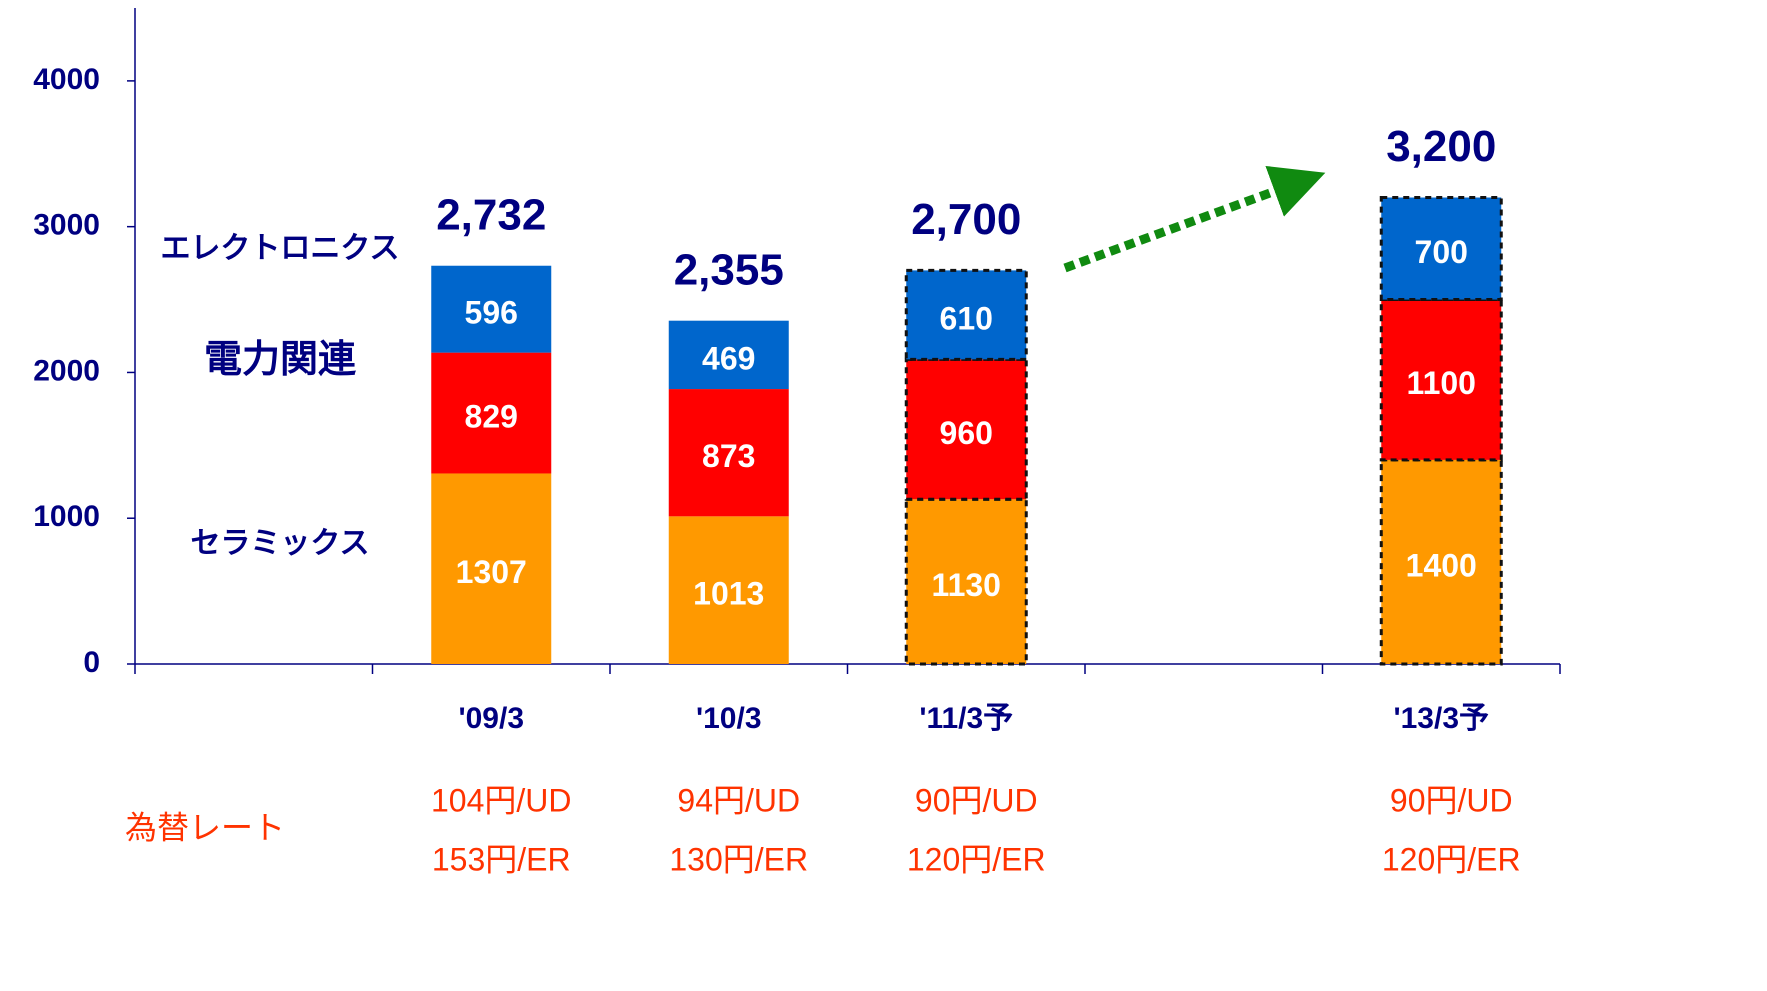  Describe the element at coordinates (279, 543) in the screenshot. I see `series-label: セラミックス` at that location.